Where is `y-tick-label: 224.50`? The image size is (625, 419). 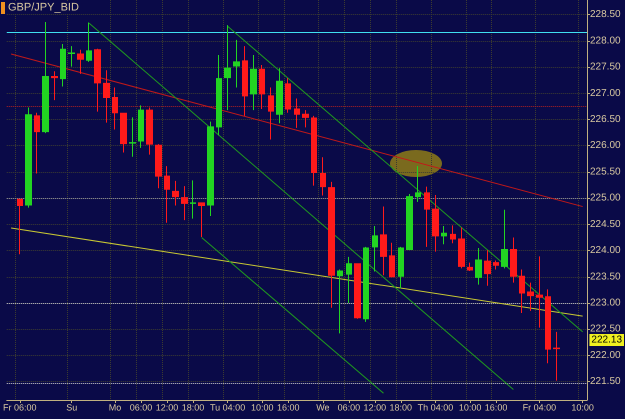 y-tick-label: 224.50 is located at coordinates (606, 224).